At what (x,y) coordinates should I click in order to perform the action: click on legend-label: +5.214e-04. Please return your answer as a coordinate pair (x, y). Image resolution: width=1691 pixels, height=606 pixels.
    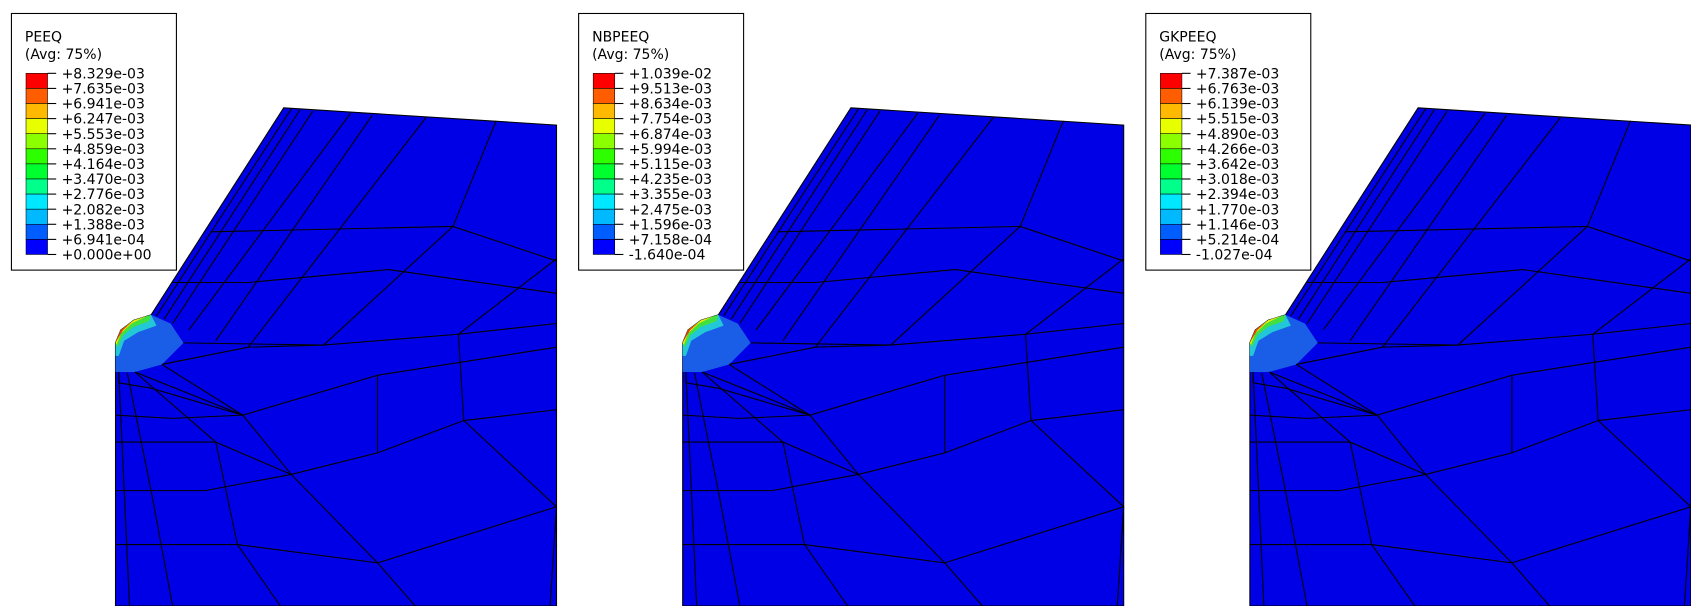
    Looking at the image, I should click on (1237, 240).